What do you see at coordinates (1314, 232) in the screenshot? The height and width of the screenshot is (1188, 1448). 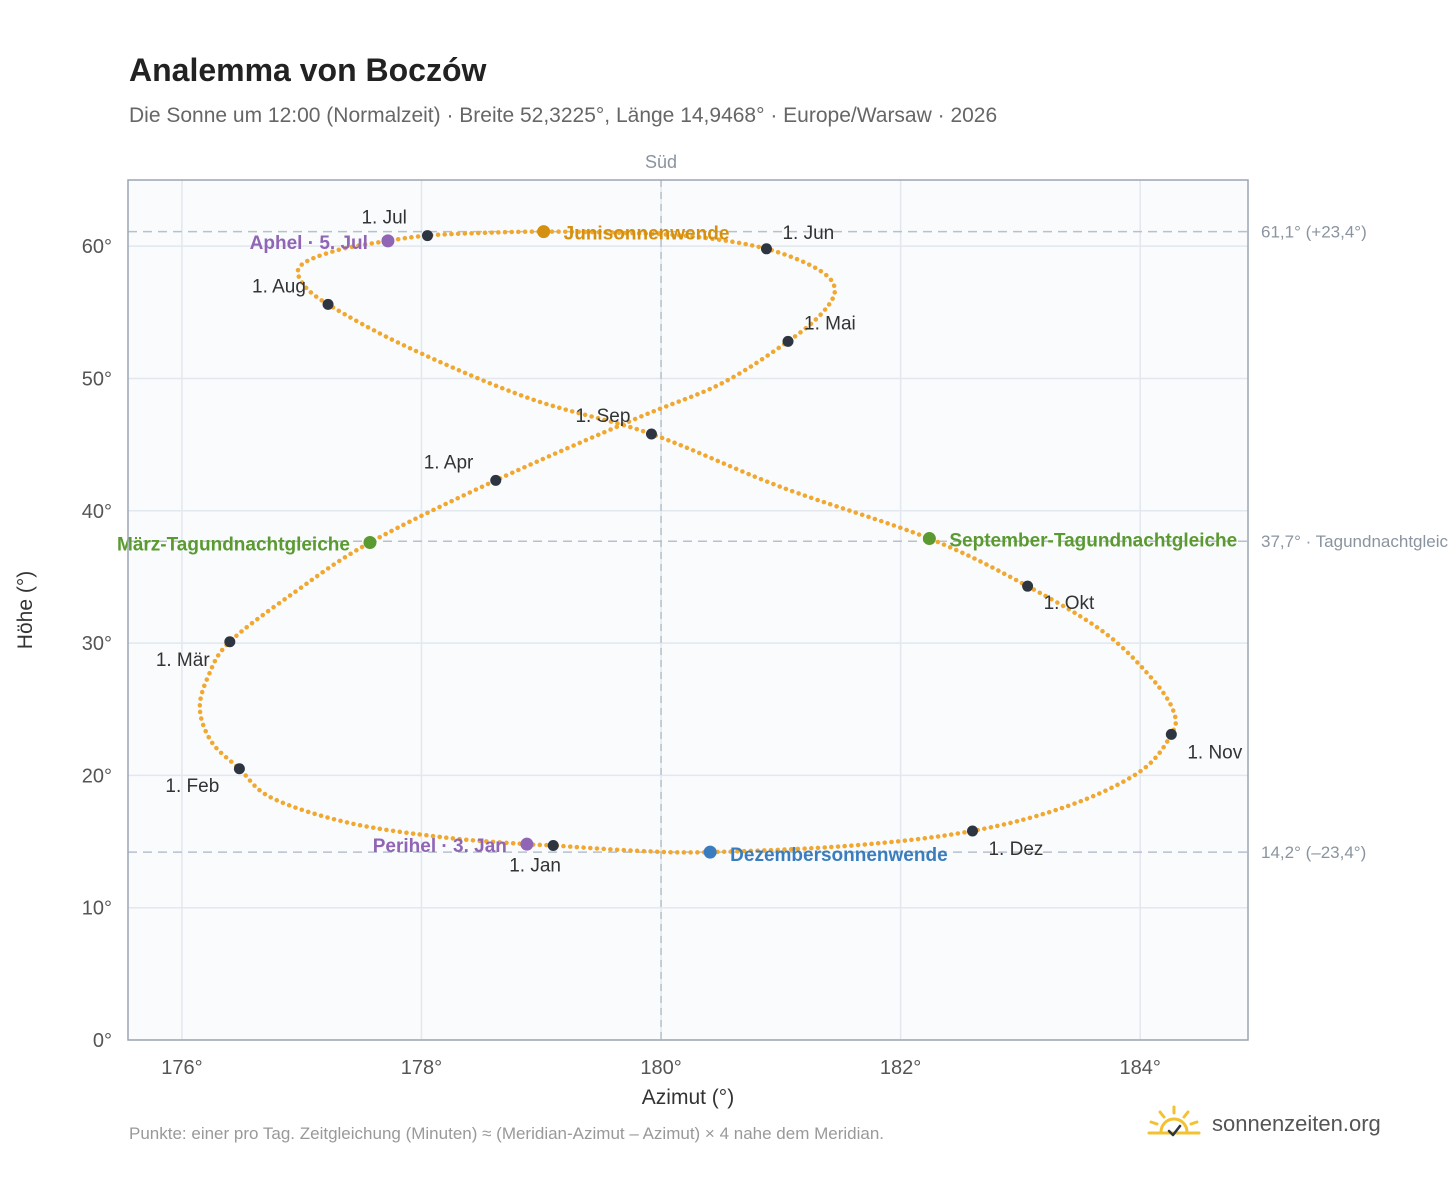 I see `reference-line-label: 61,1° (+23,4°)` at bounding box center [1314, 232].